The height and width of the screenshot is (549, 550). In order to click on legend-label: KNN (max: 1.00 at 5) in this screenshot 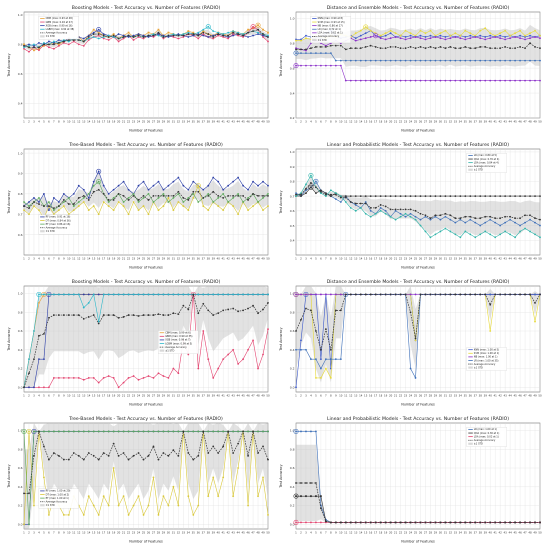, I will do `click(486, 349)`.